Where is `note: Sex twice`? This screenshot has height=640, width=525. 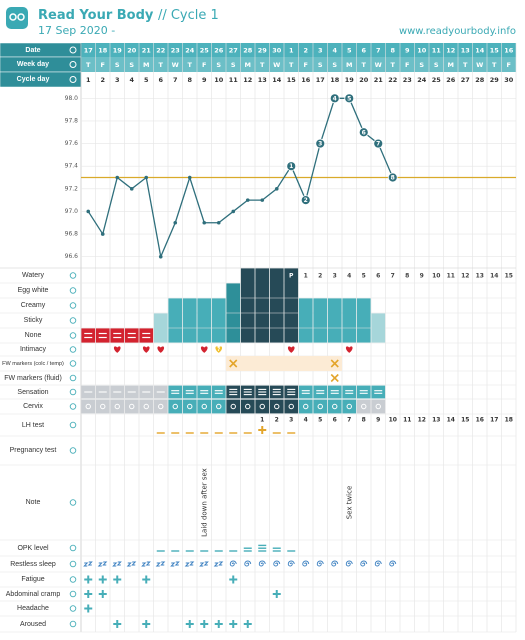 note: Sex twice is located at coordinates (349, 503).